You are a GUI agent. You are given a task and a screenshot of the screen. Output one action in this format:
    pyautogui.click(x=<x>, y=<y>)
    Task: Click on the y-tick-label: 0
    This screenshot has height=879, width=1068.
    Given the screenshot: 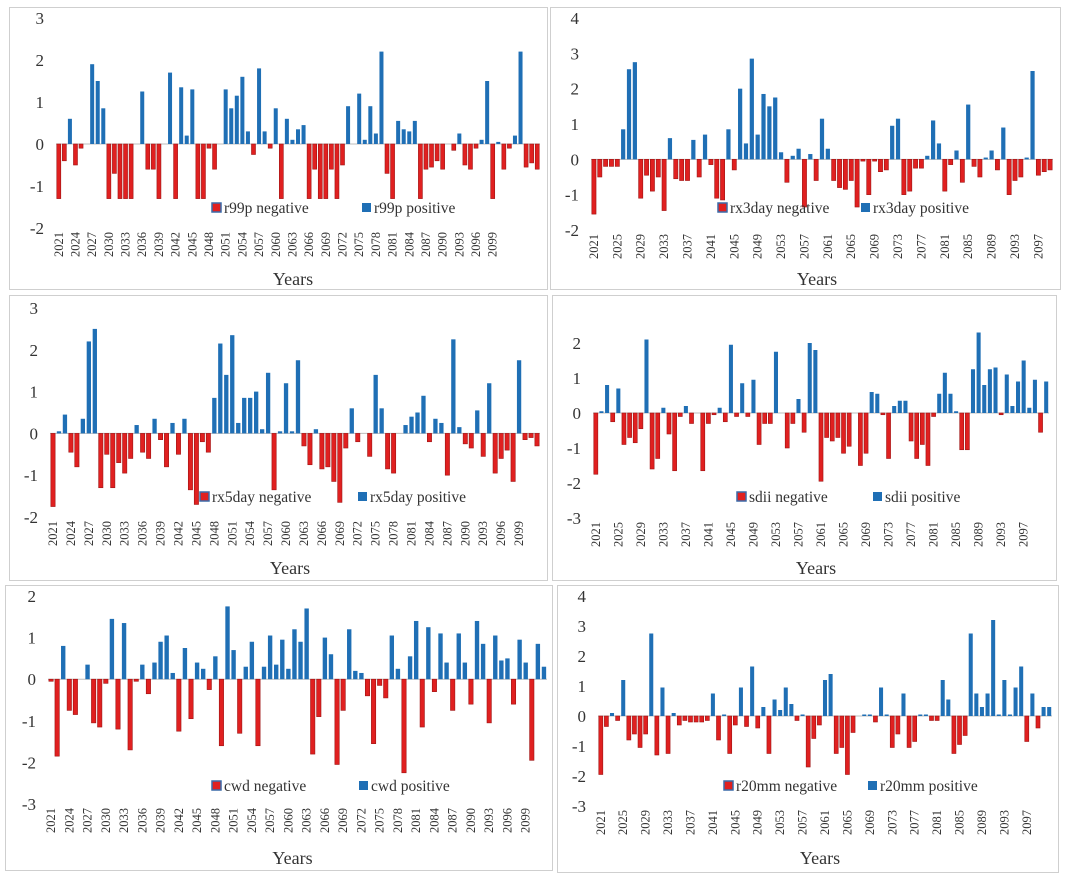 What is the action you would take?
    pyautogui.click(x=32, y=679)
    